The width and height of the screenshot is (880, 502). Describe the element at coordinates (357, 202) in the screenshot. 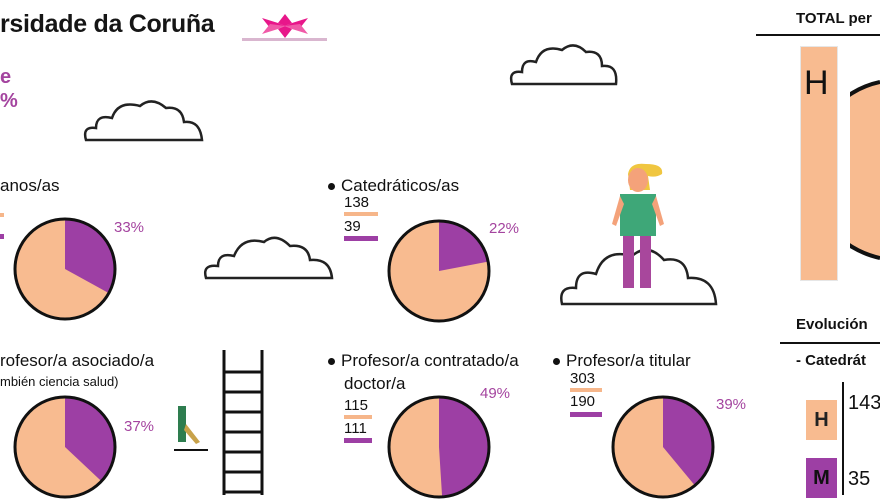

I see `men-count: 138` at that location.